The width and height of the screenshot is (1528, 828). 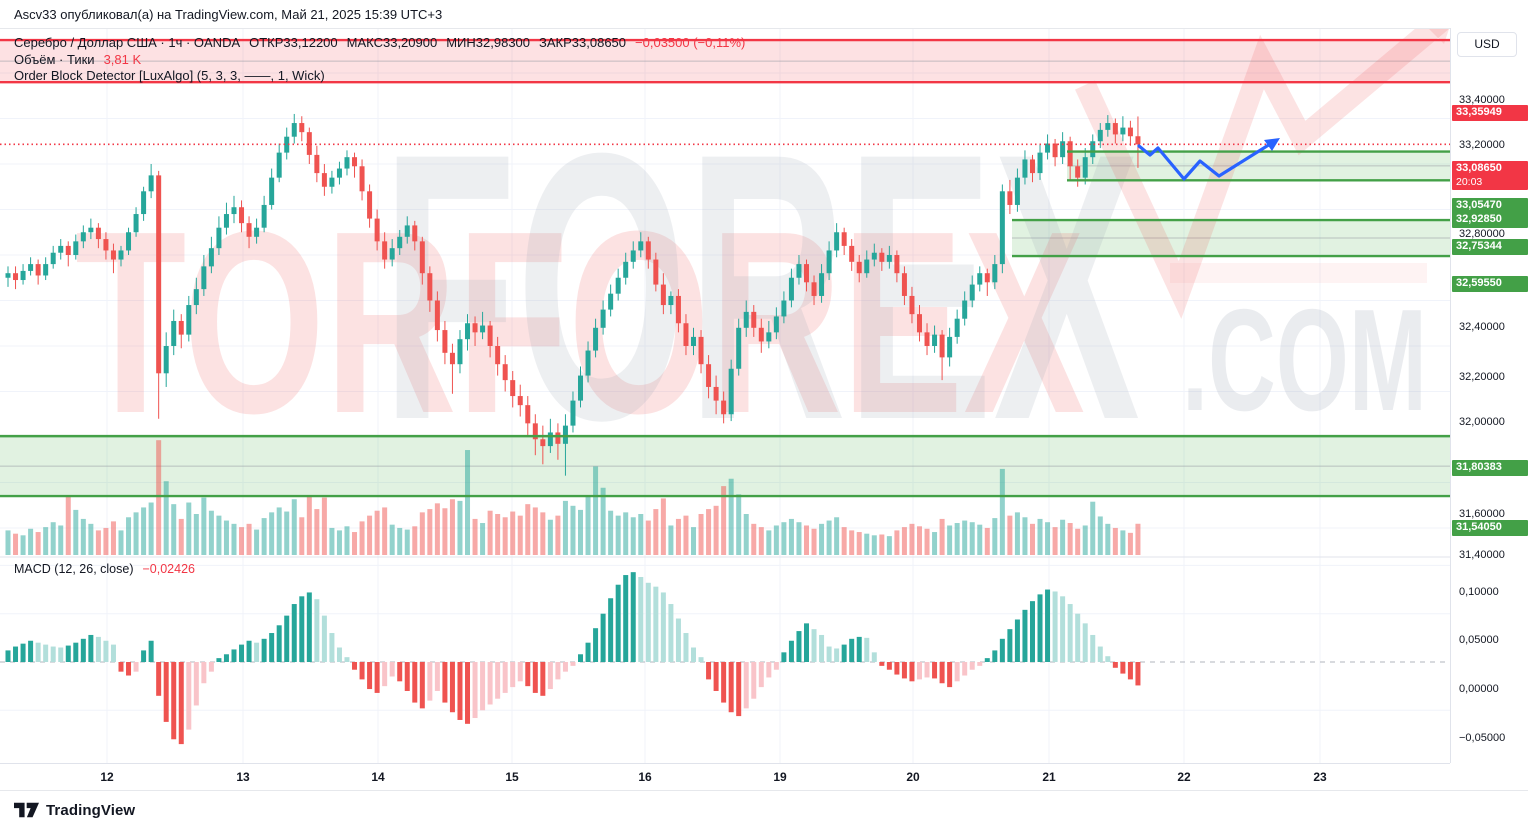 I want to click on day-label: 13, so click(x=243, y=777).